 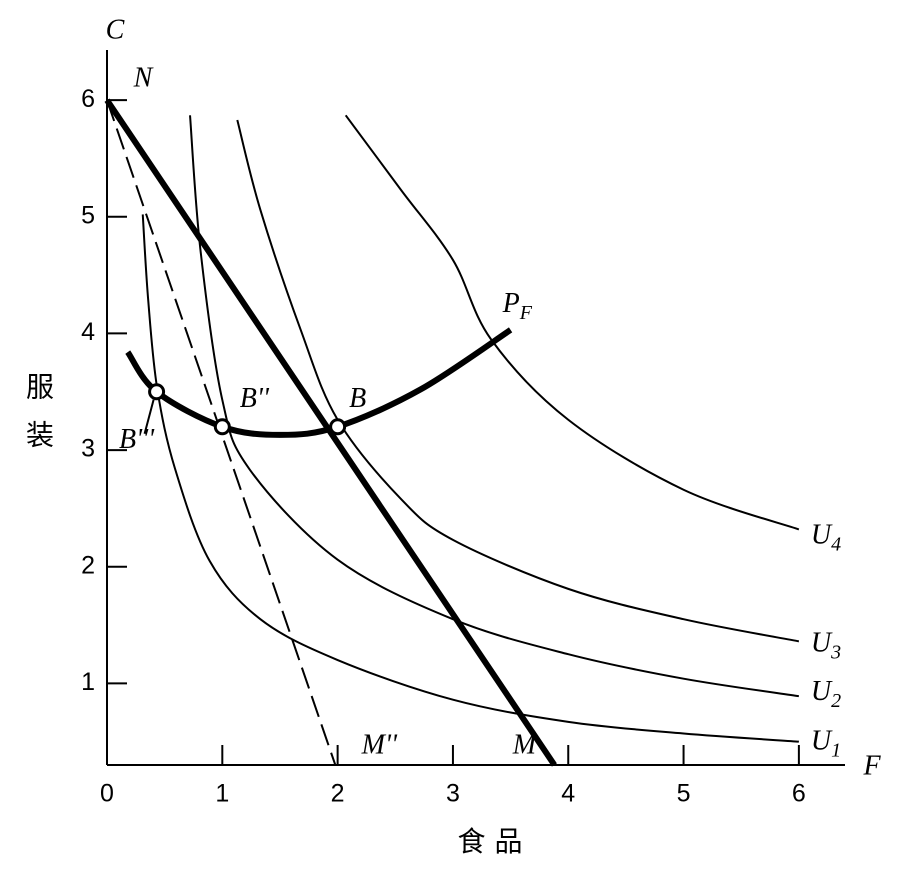 I want to click on y-tick-label: 4, so click(x=88, y=332).